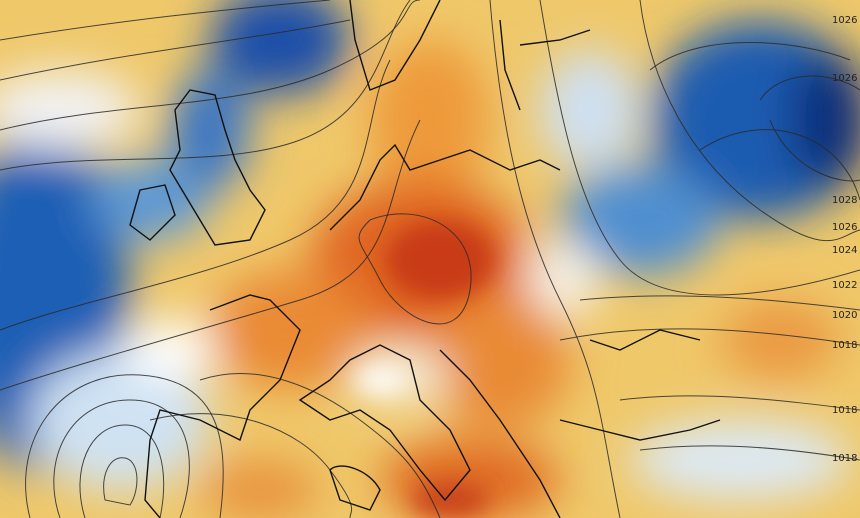 This screenshot has height=518, width=860. Describe the element at coordinates (844, 200) in the screenshot. I see `isobar-label: 1028` at that location.